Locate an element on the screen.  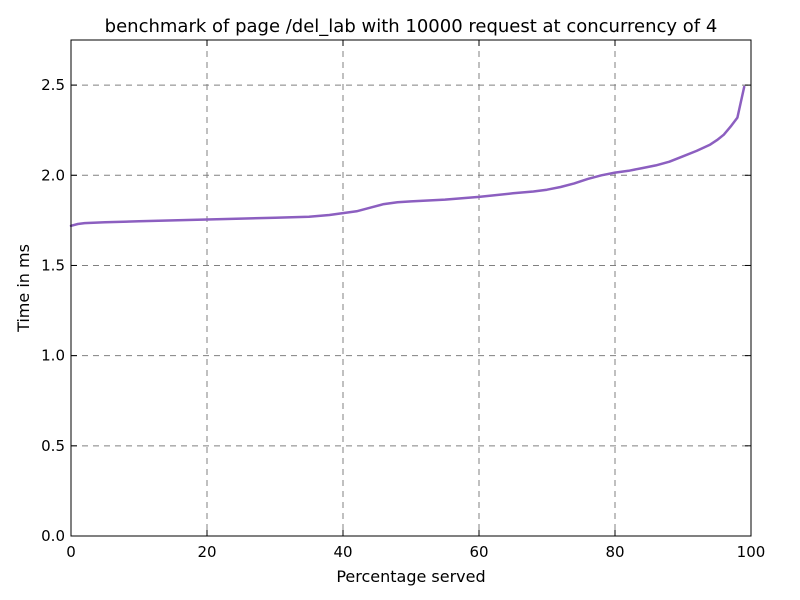
y-tick-label: 1.5 is located at coordinates (53, 265).